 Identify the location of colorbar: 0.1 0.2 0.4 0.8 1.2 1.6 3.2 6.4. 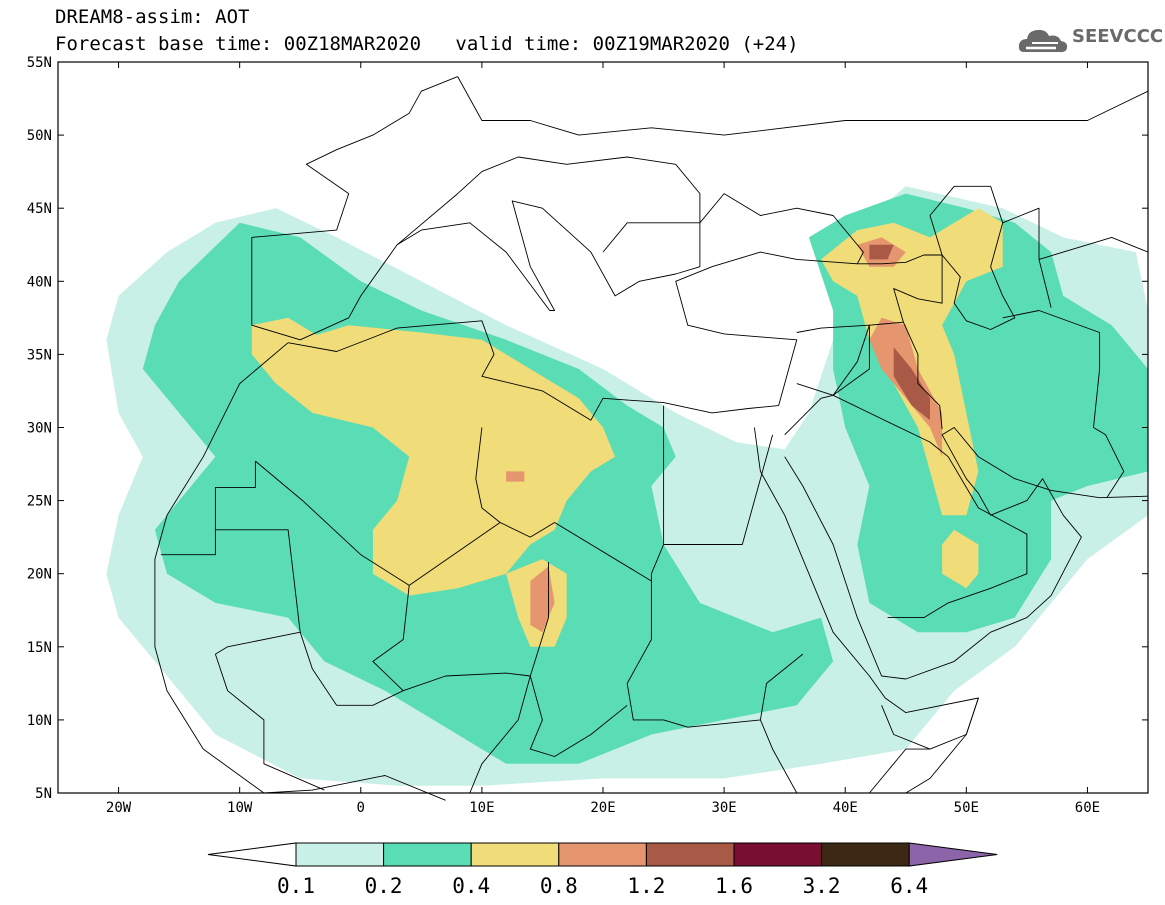
(602, 870).